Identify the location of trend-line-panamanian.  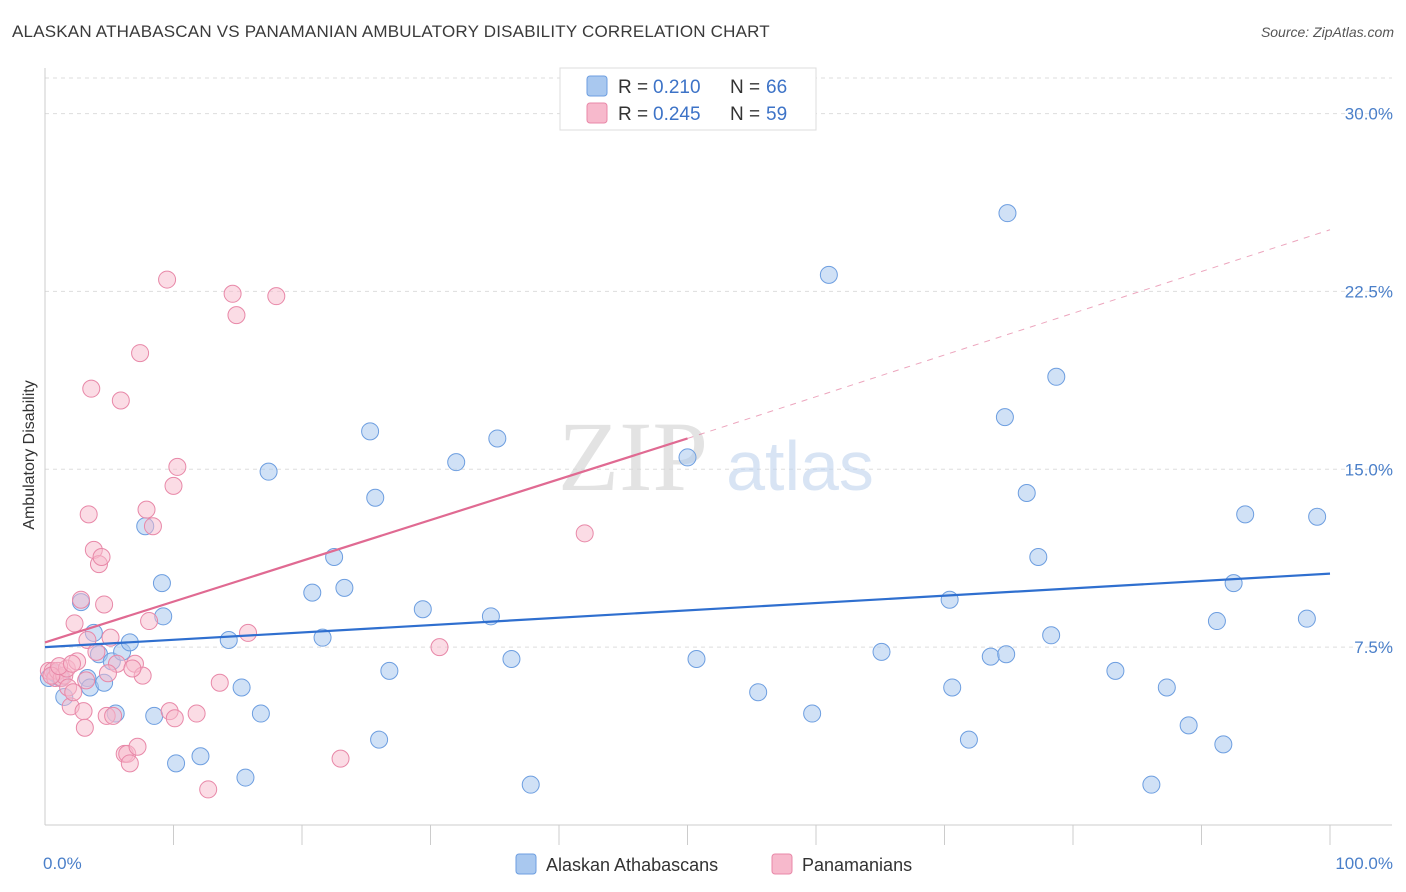
(366, 540).